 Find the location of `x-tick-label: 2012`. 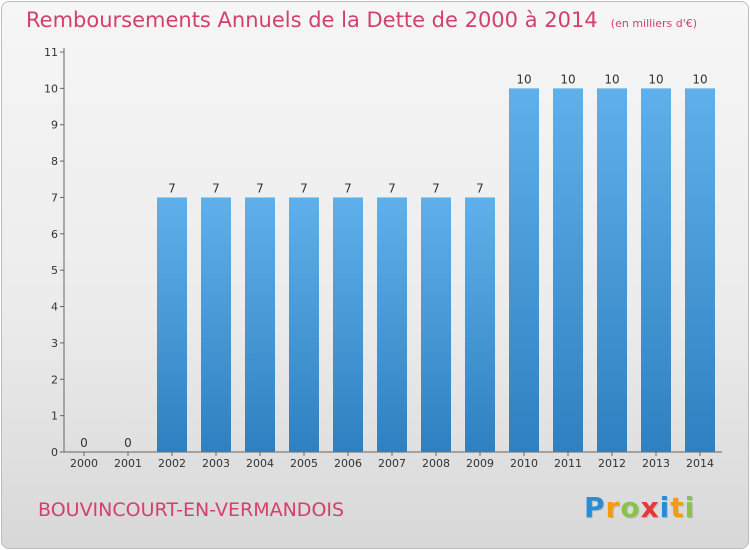

x-tick-label: 2012 is located at coordinates (612, 463).